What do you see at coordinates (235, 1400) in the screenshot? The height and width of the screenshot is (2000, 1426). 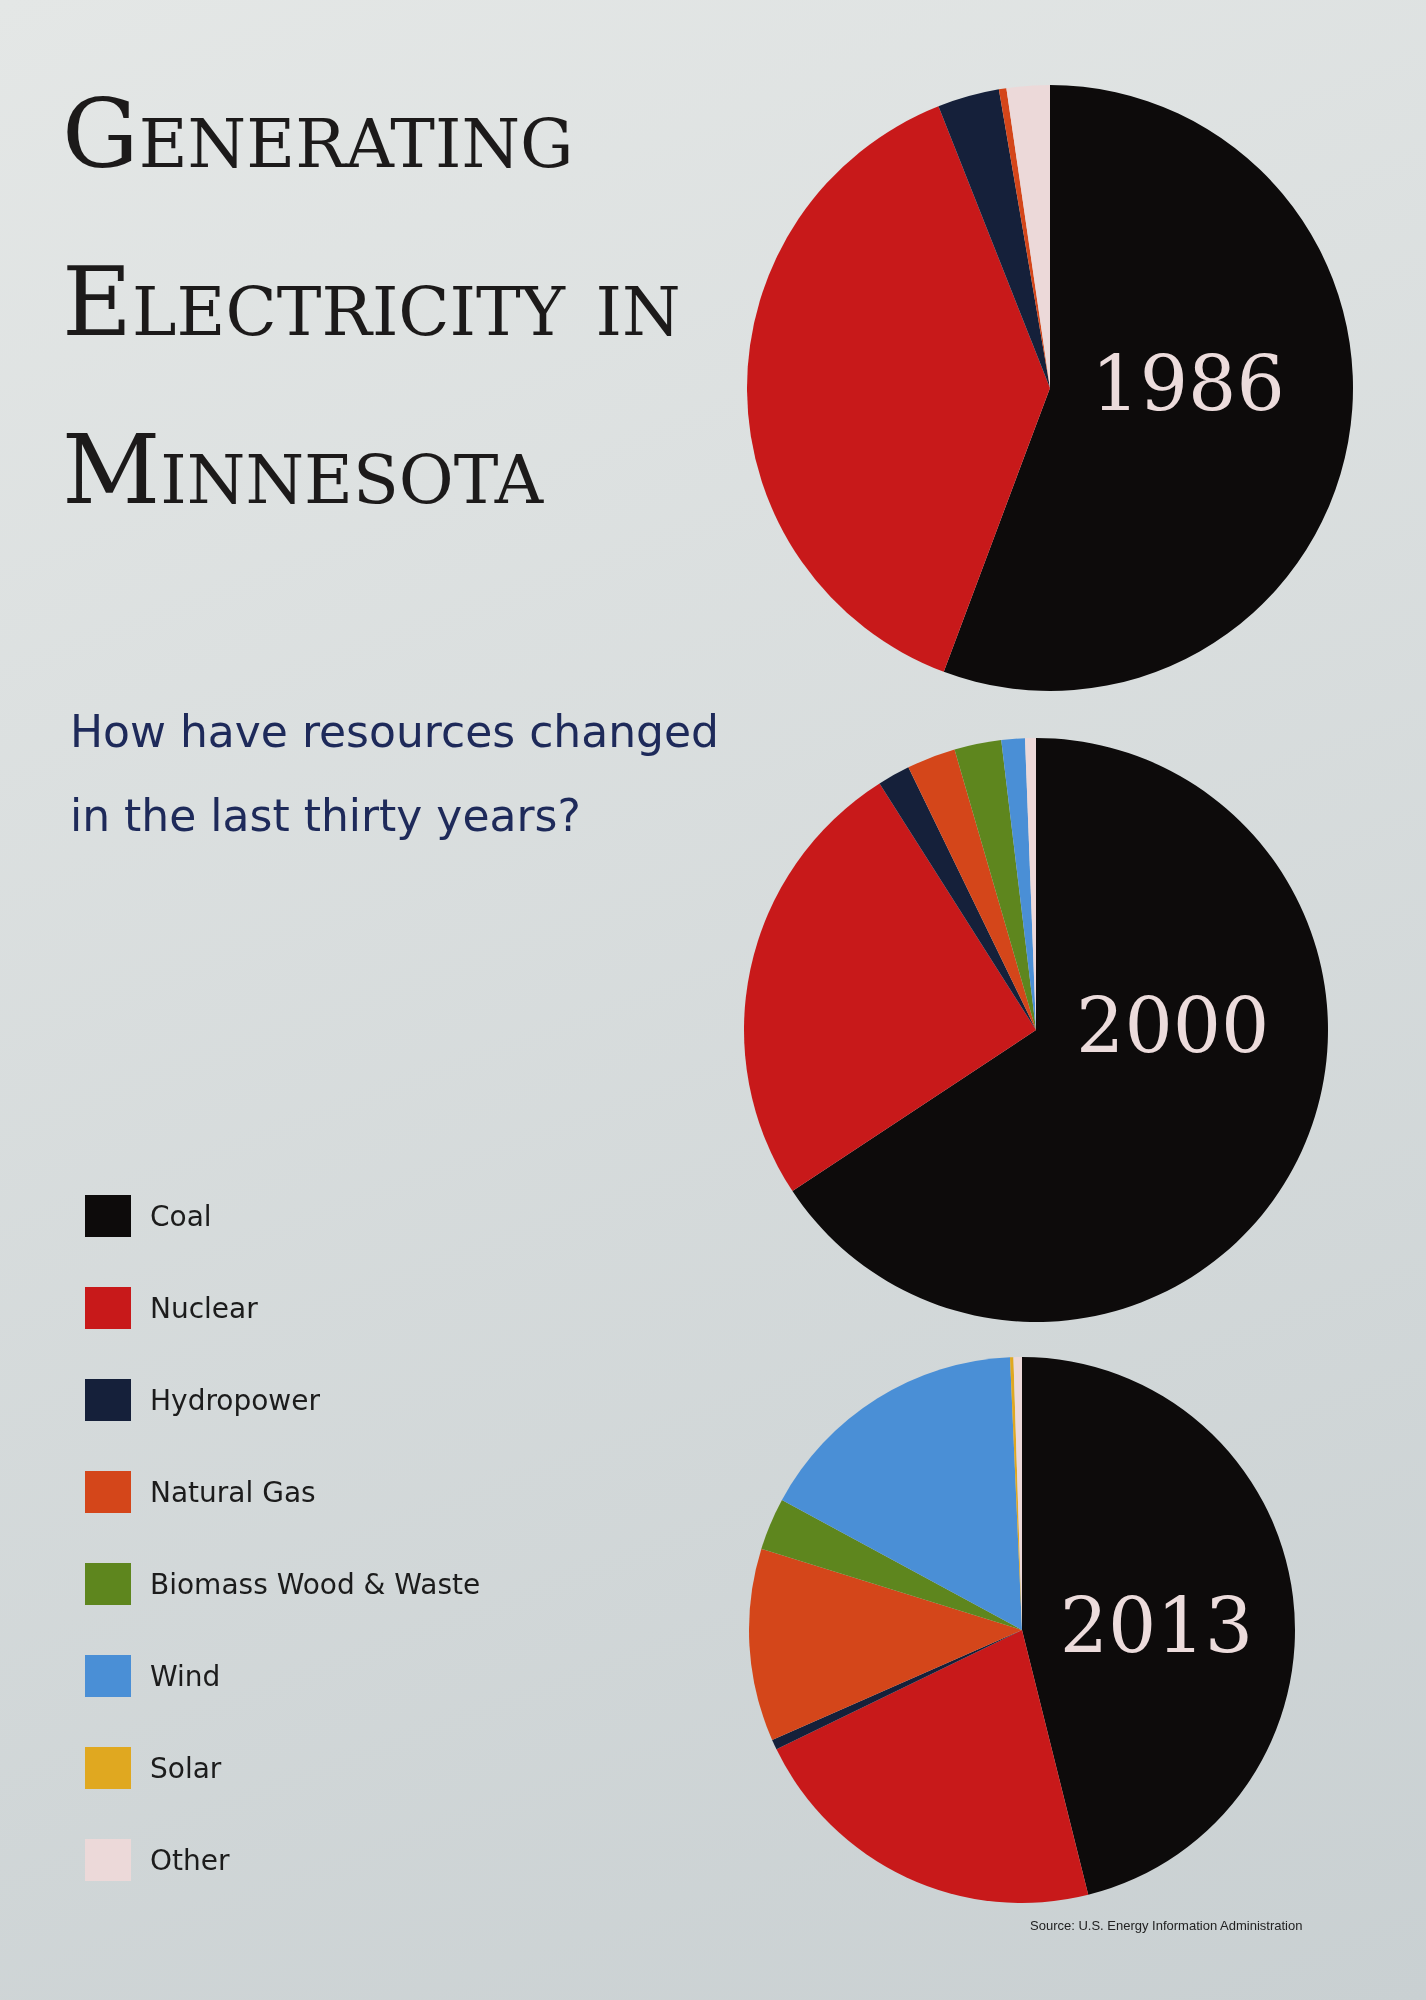 I see `legend-label: Hydropower` at bounding box center [235, 1400].